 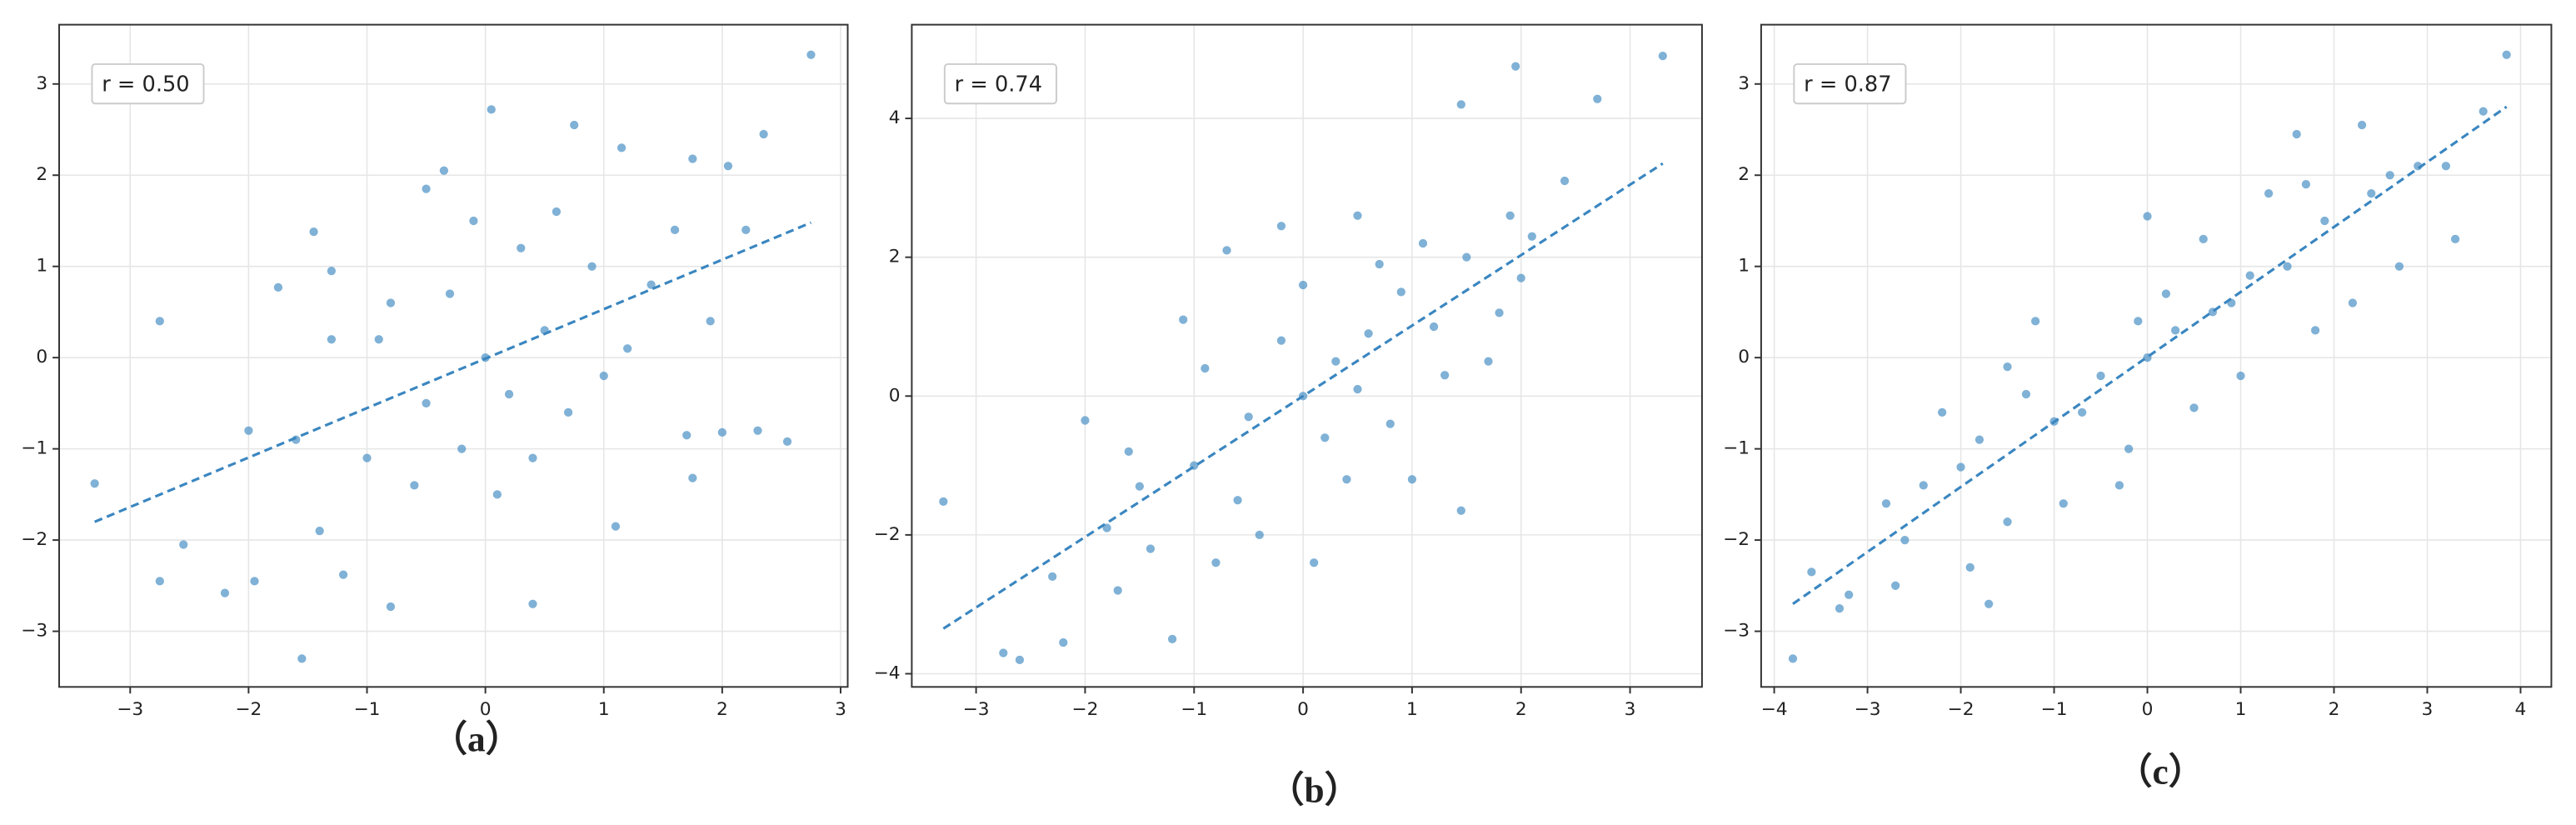 I want to click on annotation-box, so click(x=1000, y=83).